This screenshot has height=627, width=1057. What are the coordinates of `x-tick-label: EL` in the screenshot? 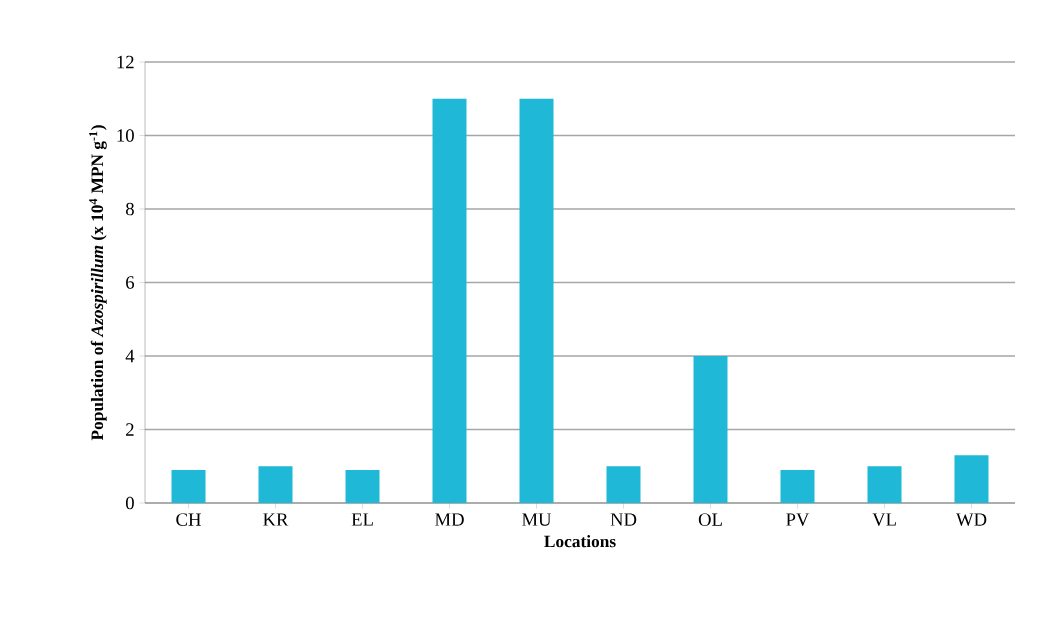 It's located at (362, 519).